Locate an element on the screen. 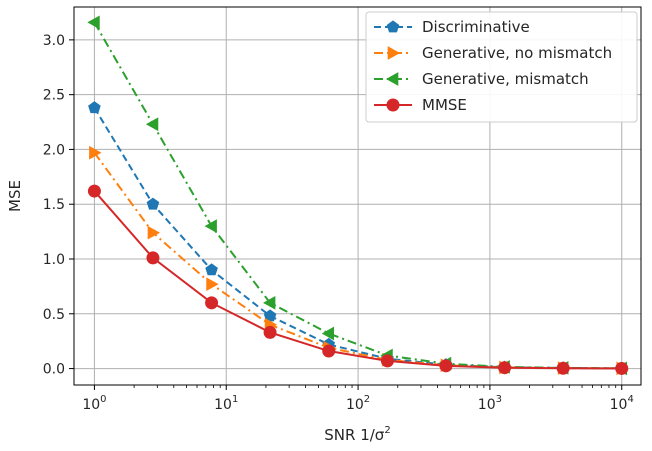 The height and width of the screenshot is (451, 652). legend-label: Generative, mismatch is located at coordinates (505, 79).